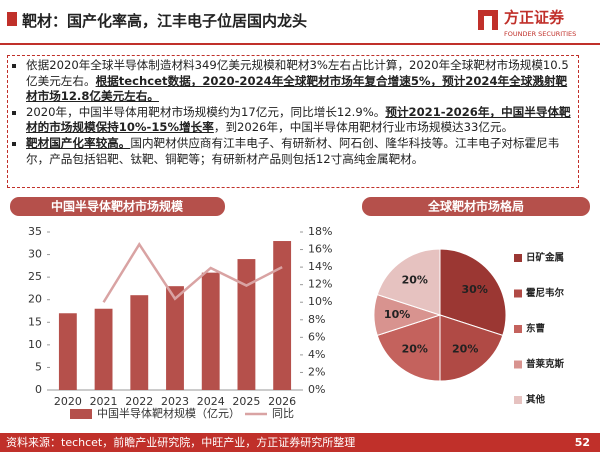  I want to click on y2-tick-label: 14%, so click(320, 266).